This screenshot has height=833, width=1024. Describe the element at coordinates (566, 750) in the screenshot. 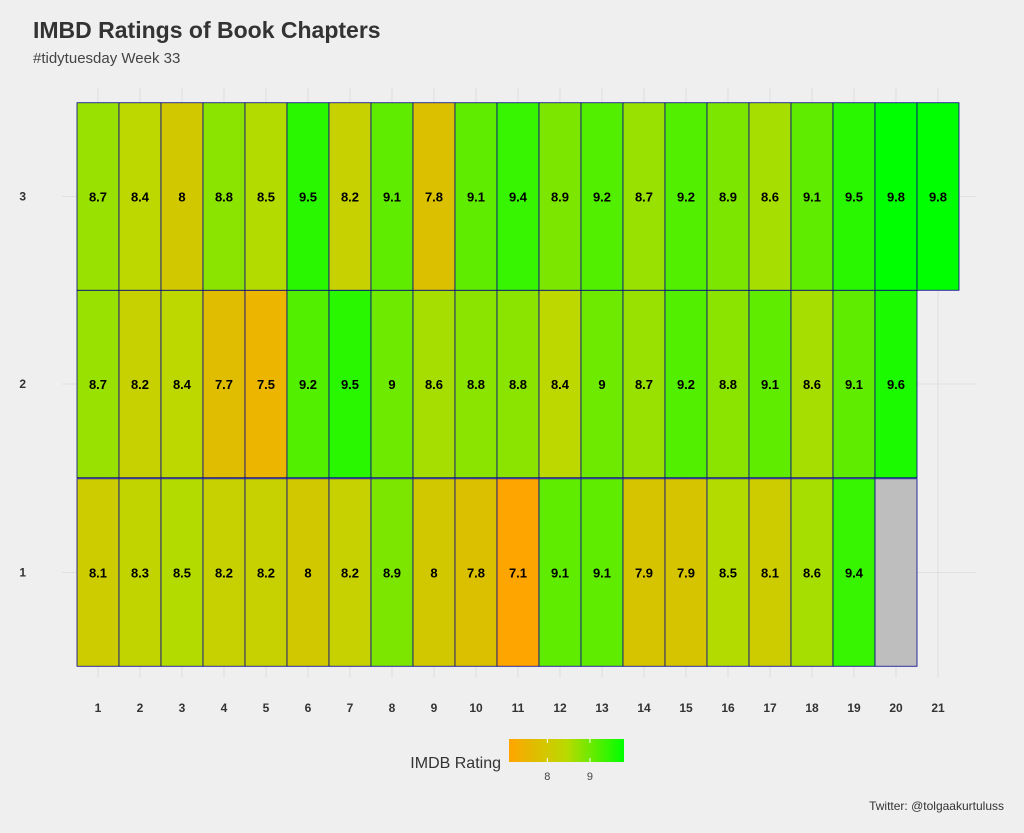

I see `legend-colorbar` at that location.